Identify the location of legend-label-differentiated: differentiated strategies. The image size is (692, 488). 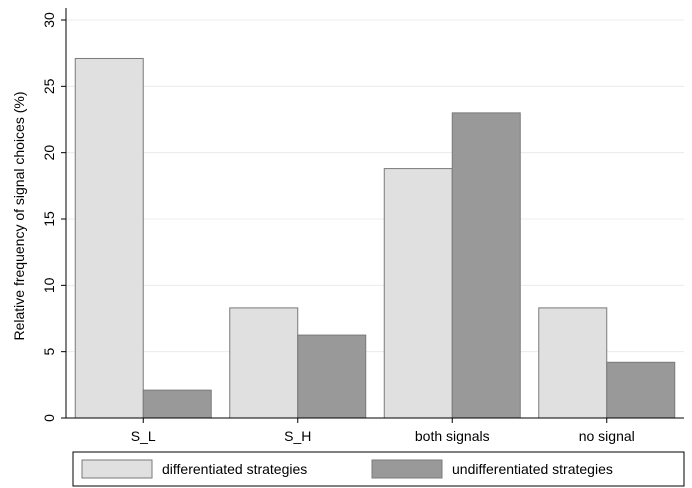
(234, 469).